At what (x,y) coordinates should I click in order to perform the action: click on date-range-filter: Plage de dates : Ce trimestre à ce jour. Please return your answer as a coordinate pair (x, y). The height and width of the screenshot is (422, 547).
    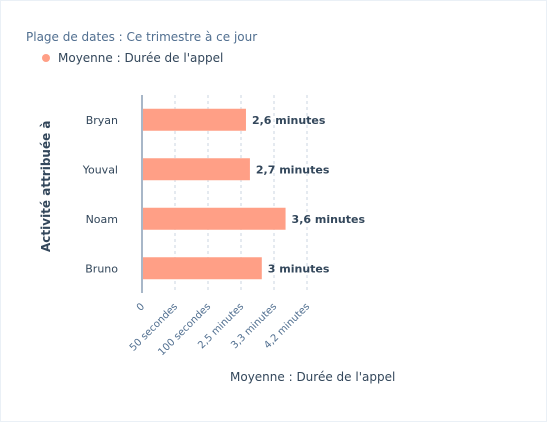
    Looking at the image, I should click on (142, 37).